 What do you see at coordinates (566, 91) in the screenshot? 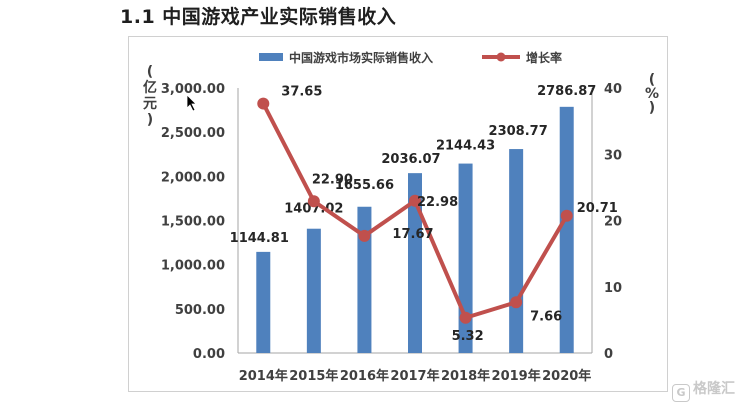
I see `bar-data-label: 2786.87` at bounding box center [566, 91].